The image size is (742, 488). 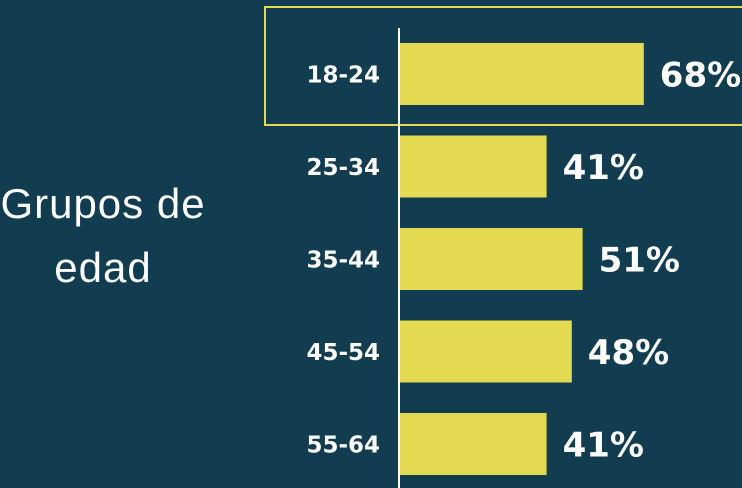 What do you see at coordinates (343, 168) in the screenshot?
I see `y-tick-label: 25-34` at bounding box center [343, 168].